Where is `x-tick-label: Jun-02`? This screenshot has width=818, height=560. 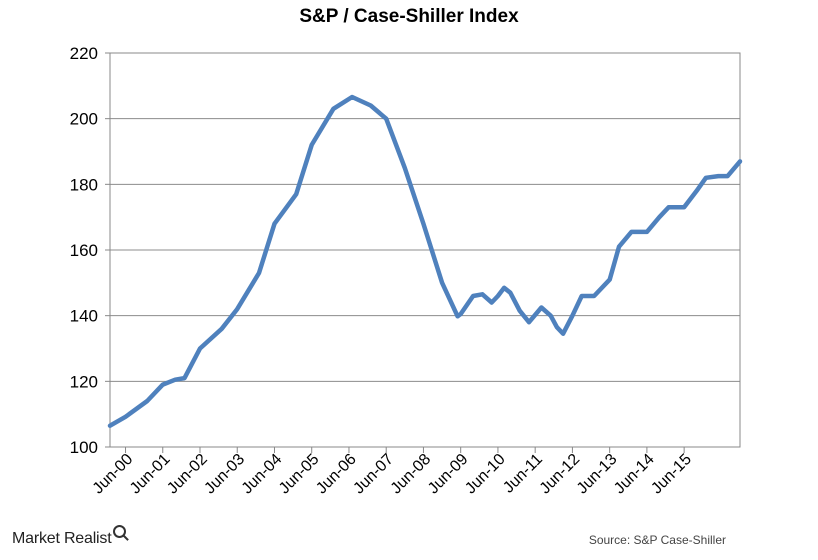 x-tick-label: Jun-02 is located at coordinates (187, 474).